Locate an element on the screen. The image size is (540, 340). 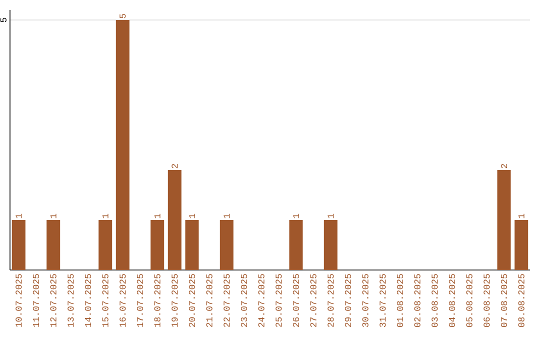
x-tick-label: 01.08.2025 is located at coordinates (400, 300).